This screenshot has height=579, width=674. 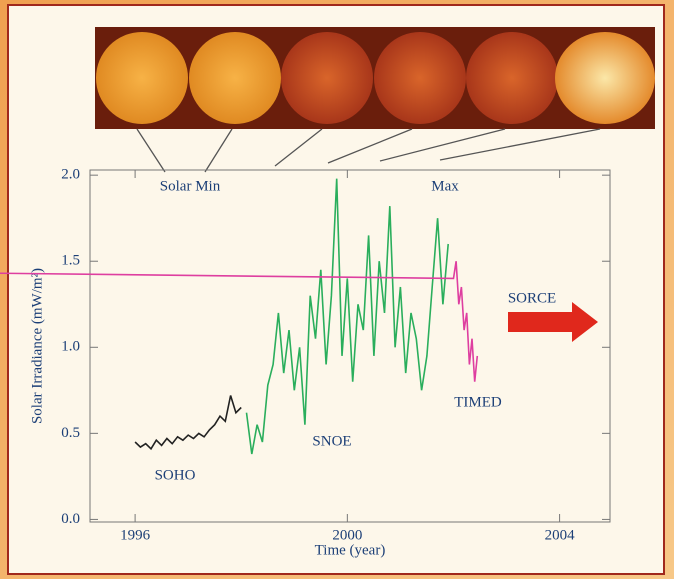 I want to click on connector-lines, so click(x=368, y=150).